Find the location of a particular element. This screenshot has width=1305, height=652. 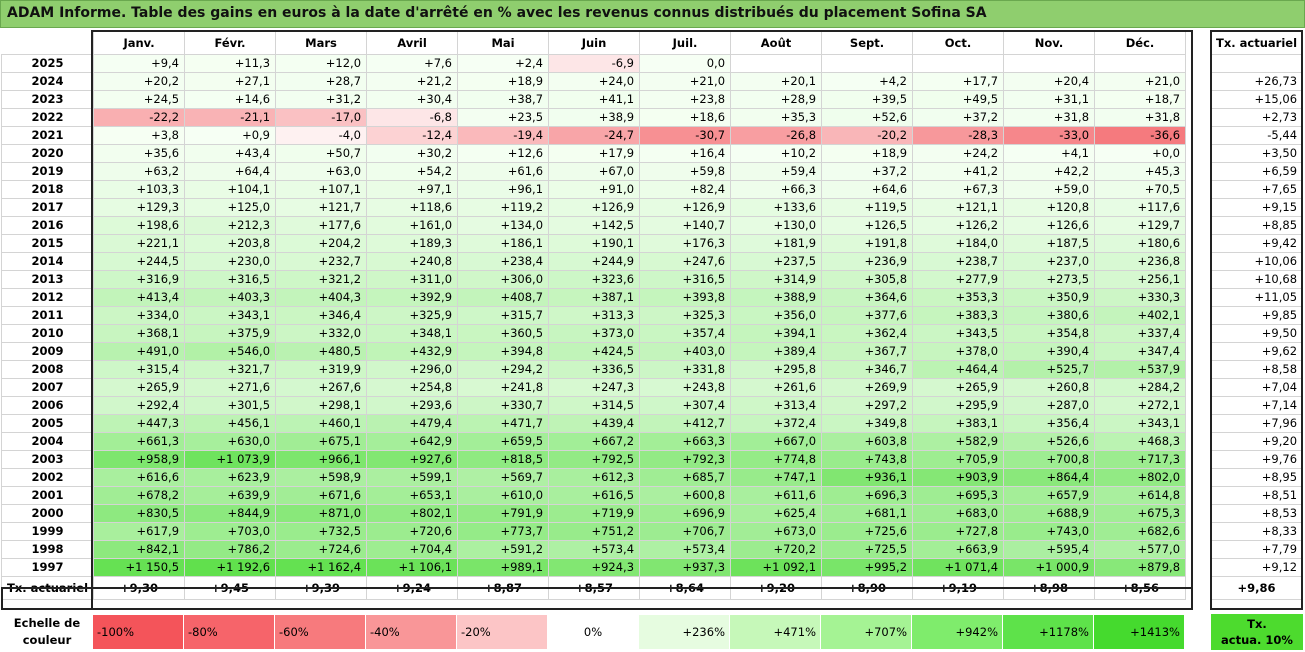

gain-cell: +546,0 is located at coordinates (230, 351).